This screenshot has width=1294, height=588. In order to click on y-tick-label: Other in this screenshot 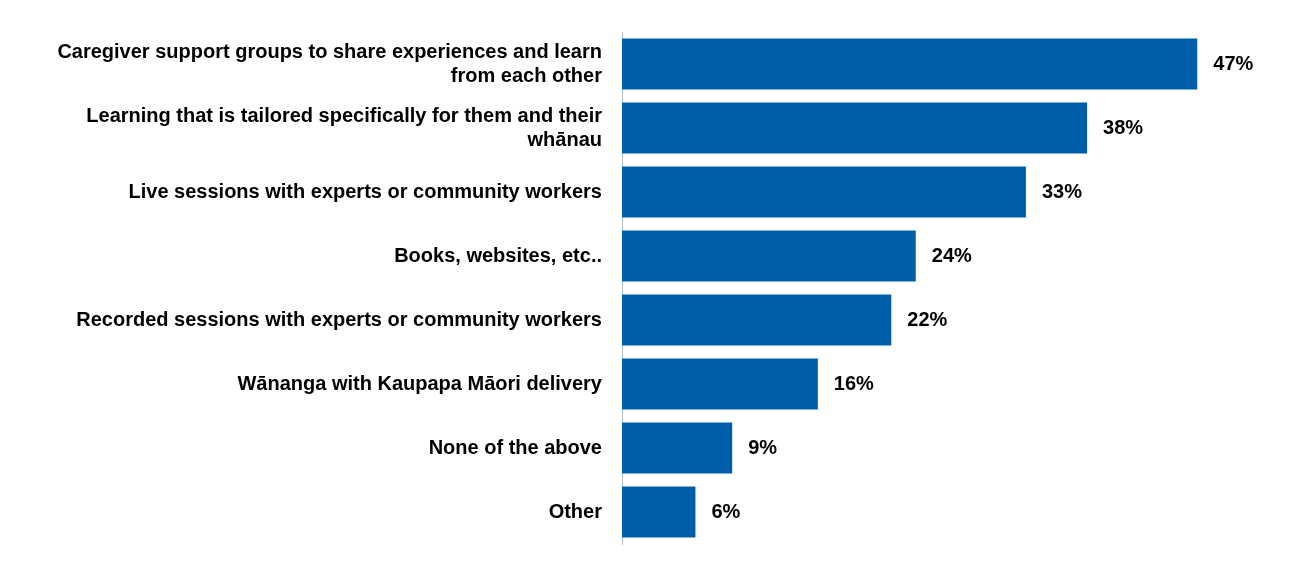, I will do `click(575, 510)`.